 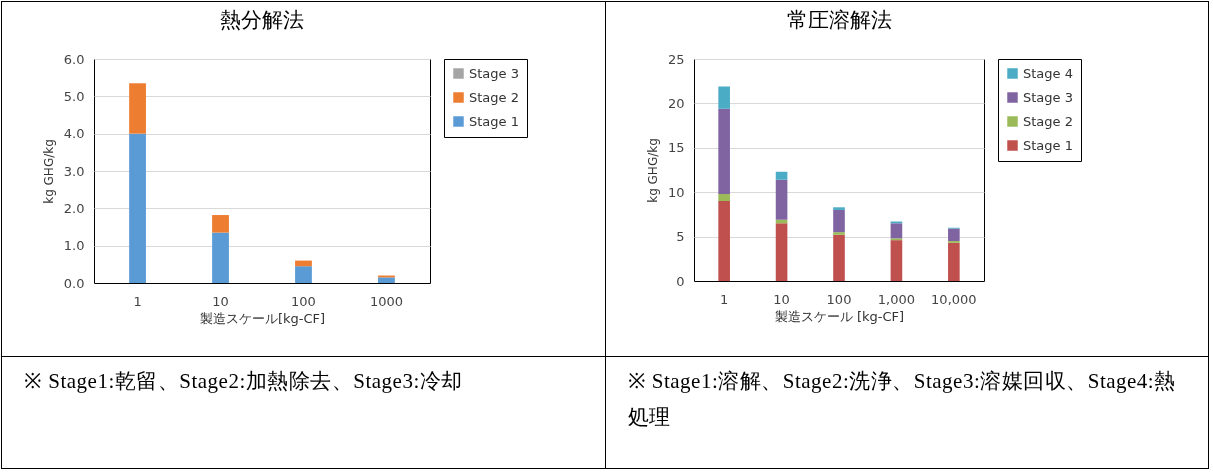 What do you see at coordinates (386, 301) in the screenshot?
I see `x-tick-label: 1000` at bounding box center [386, 301].